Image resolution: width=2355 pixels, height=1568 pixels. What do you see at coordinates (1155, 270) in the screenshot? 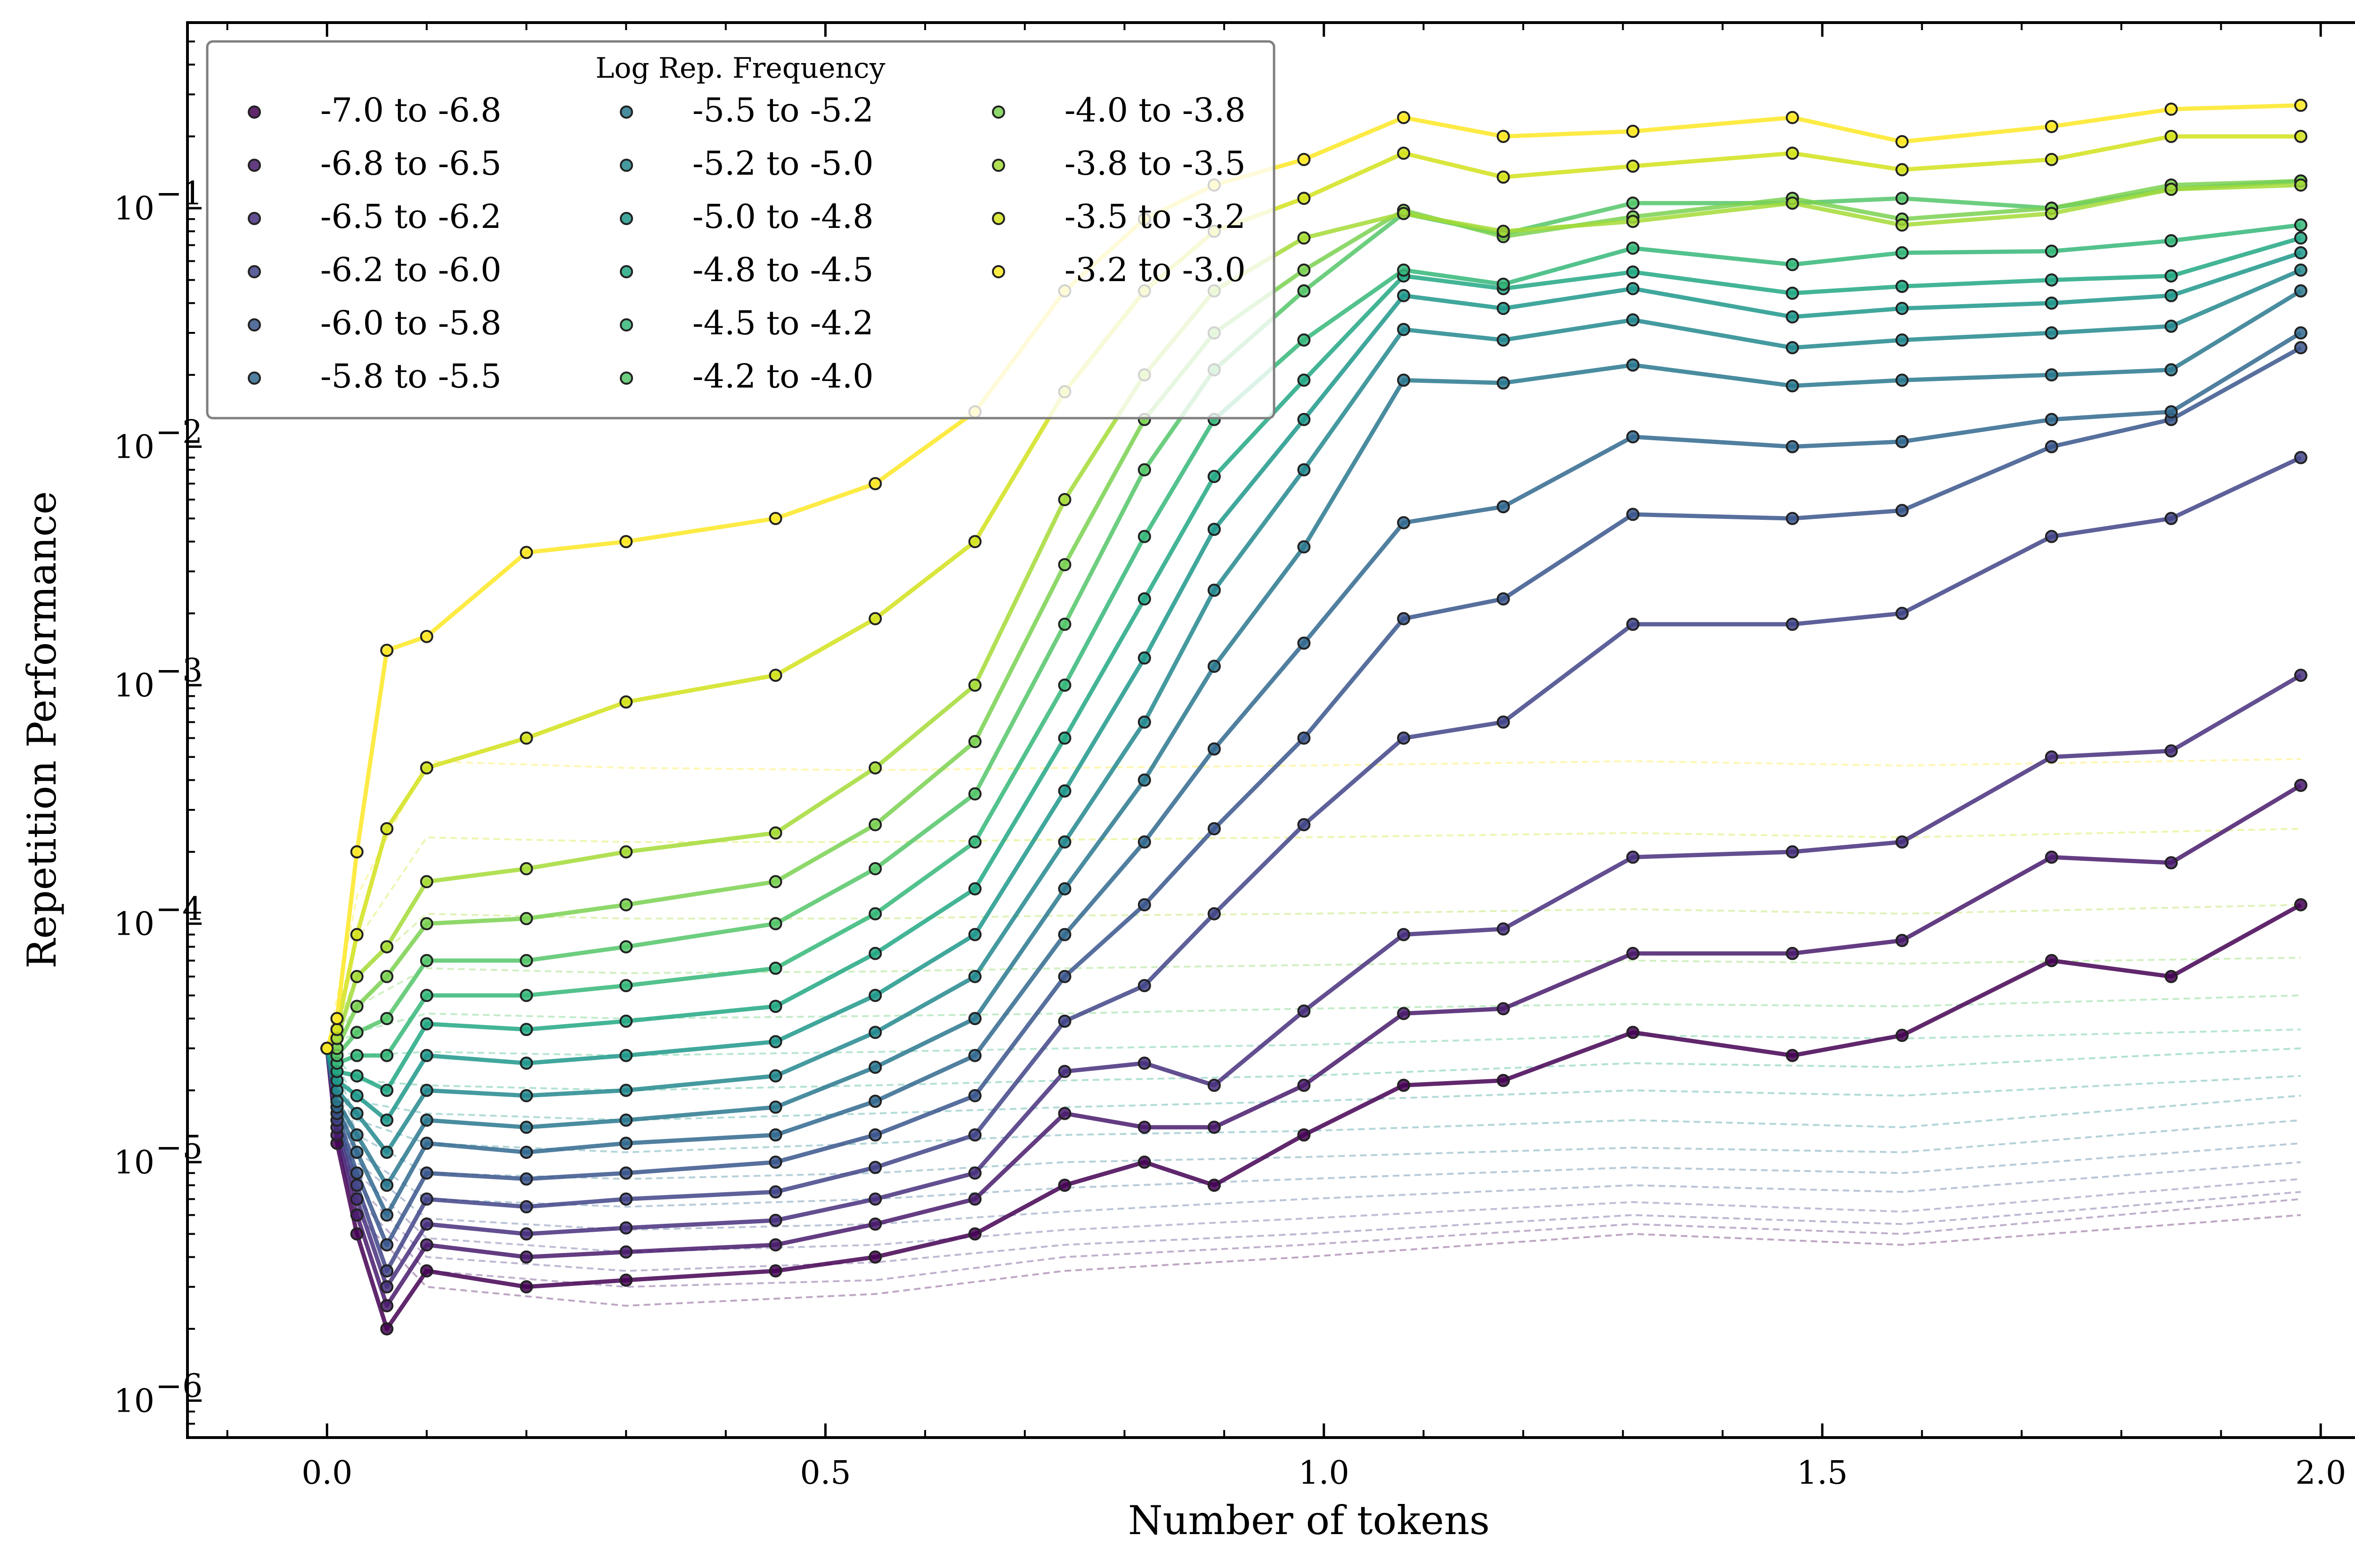
I see `legend-label: -3.2 to -3.0` at bounding box center [1155, 270].